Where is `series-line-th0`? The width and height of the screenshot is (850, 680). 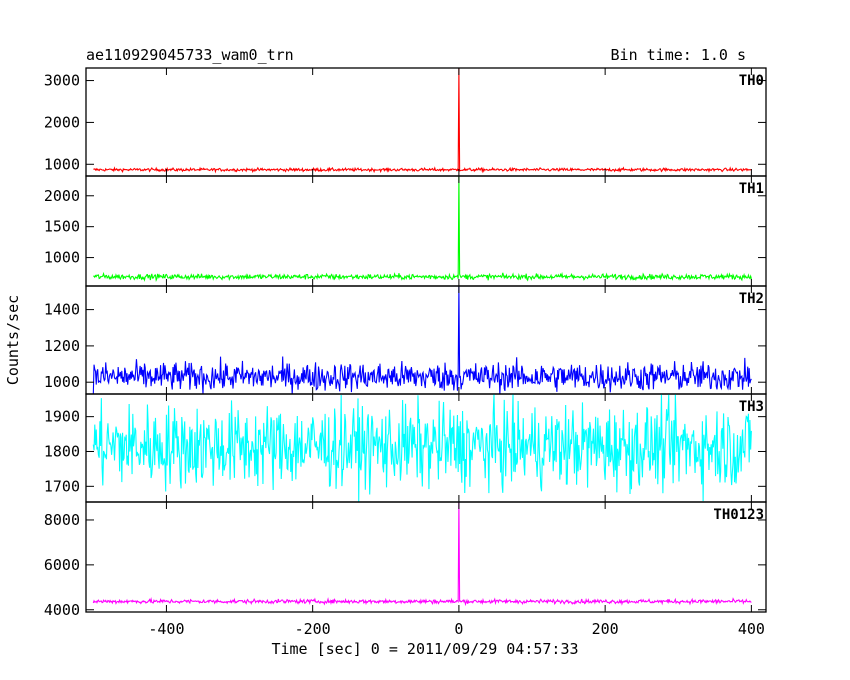 series-line-th0 is located at coordinates (422, 120).